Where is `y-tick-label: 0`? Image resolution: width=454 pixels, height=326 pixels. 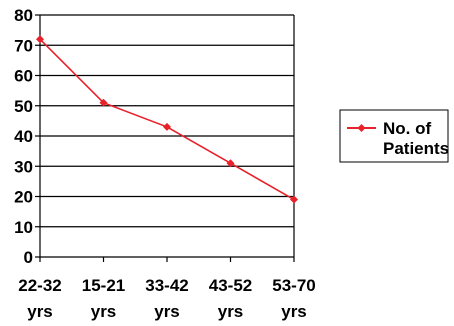 y-tick-label: 0 is located at coordinates (28, 257).